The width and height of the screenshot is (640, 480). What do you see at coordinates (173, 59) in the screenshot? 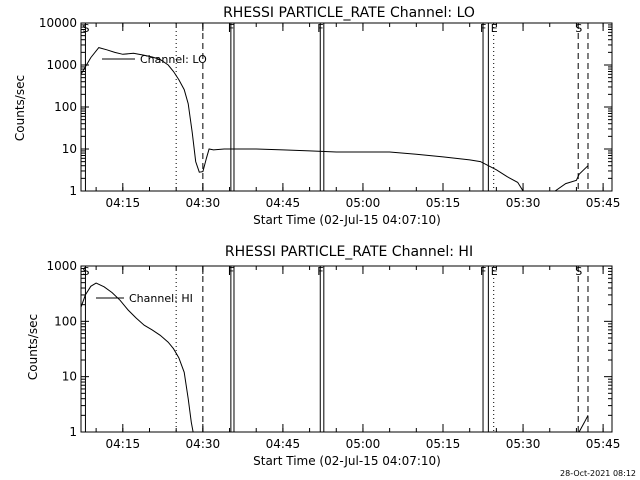
I see `legend-label: Channel: LO` at bounding box center [173, 59].